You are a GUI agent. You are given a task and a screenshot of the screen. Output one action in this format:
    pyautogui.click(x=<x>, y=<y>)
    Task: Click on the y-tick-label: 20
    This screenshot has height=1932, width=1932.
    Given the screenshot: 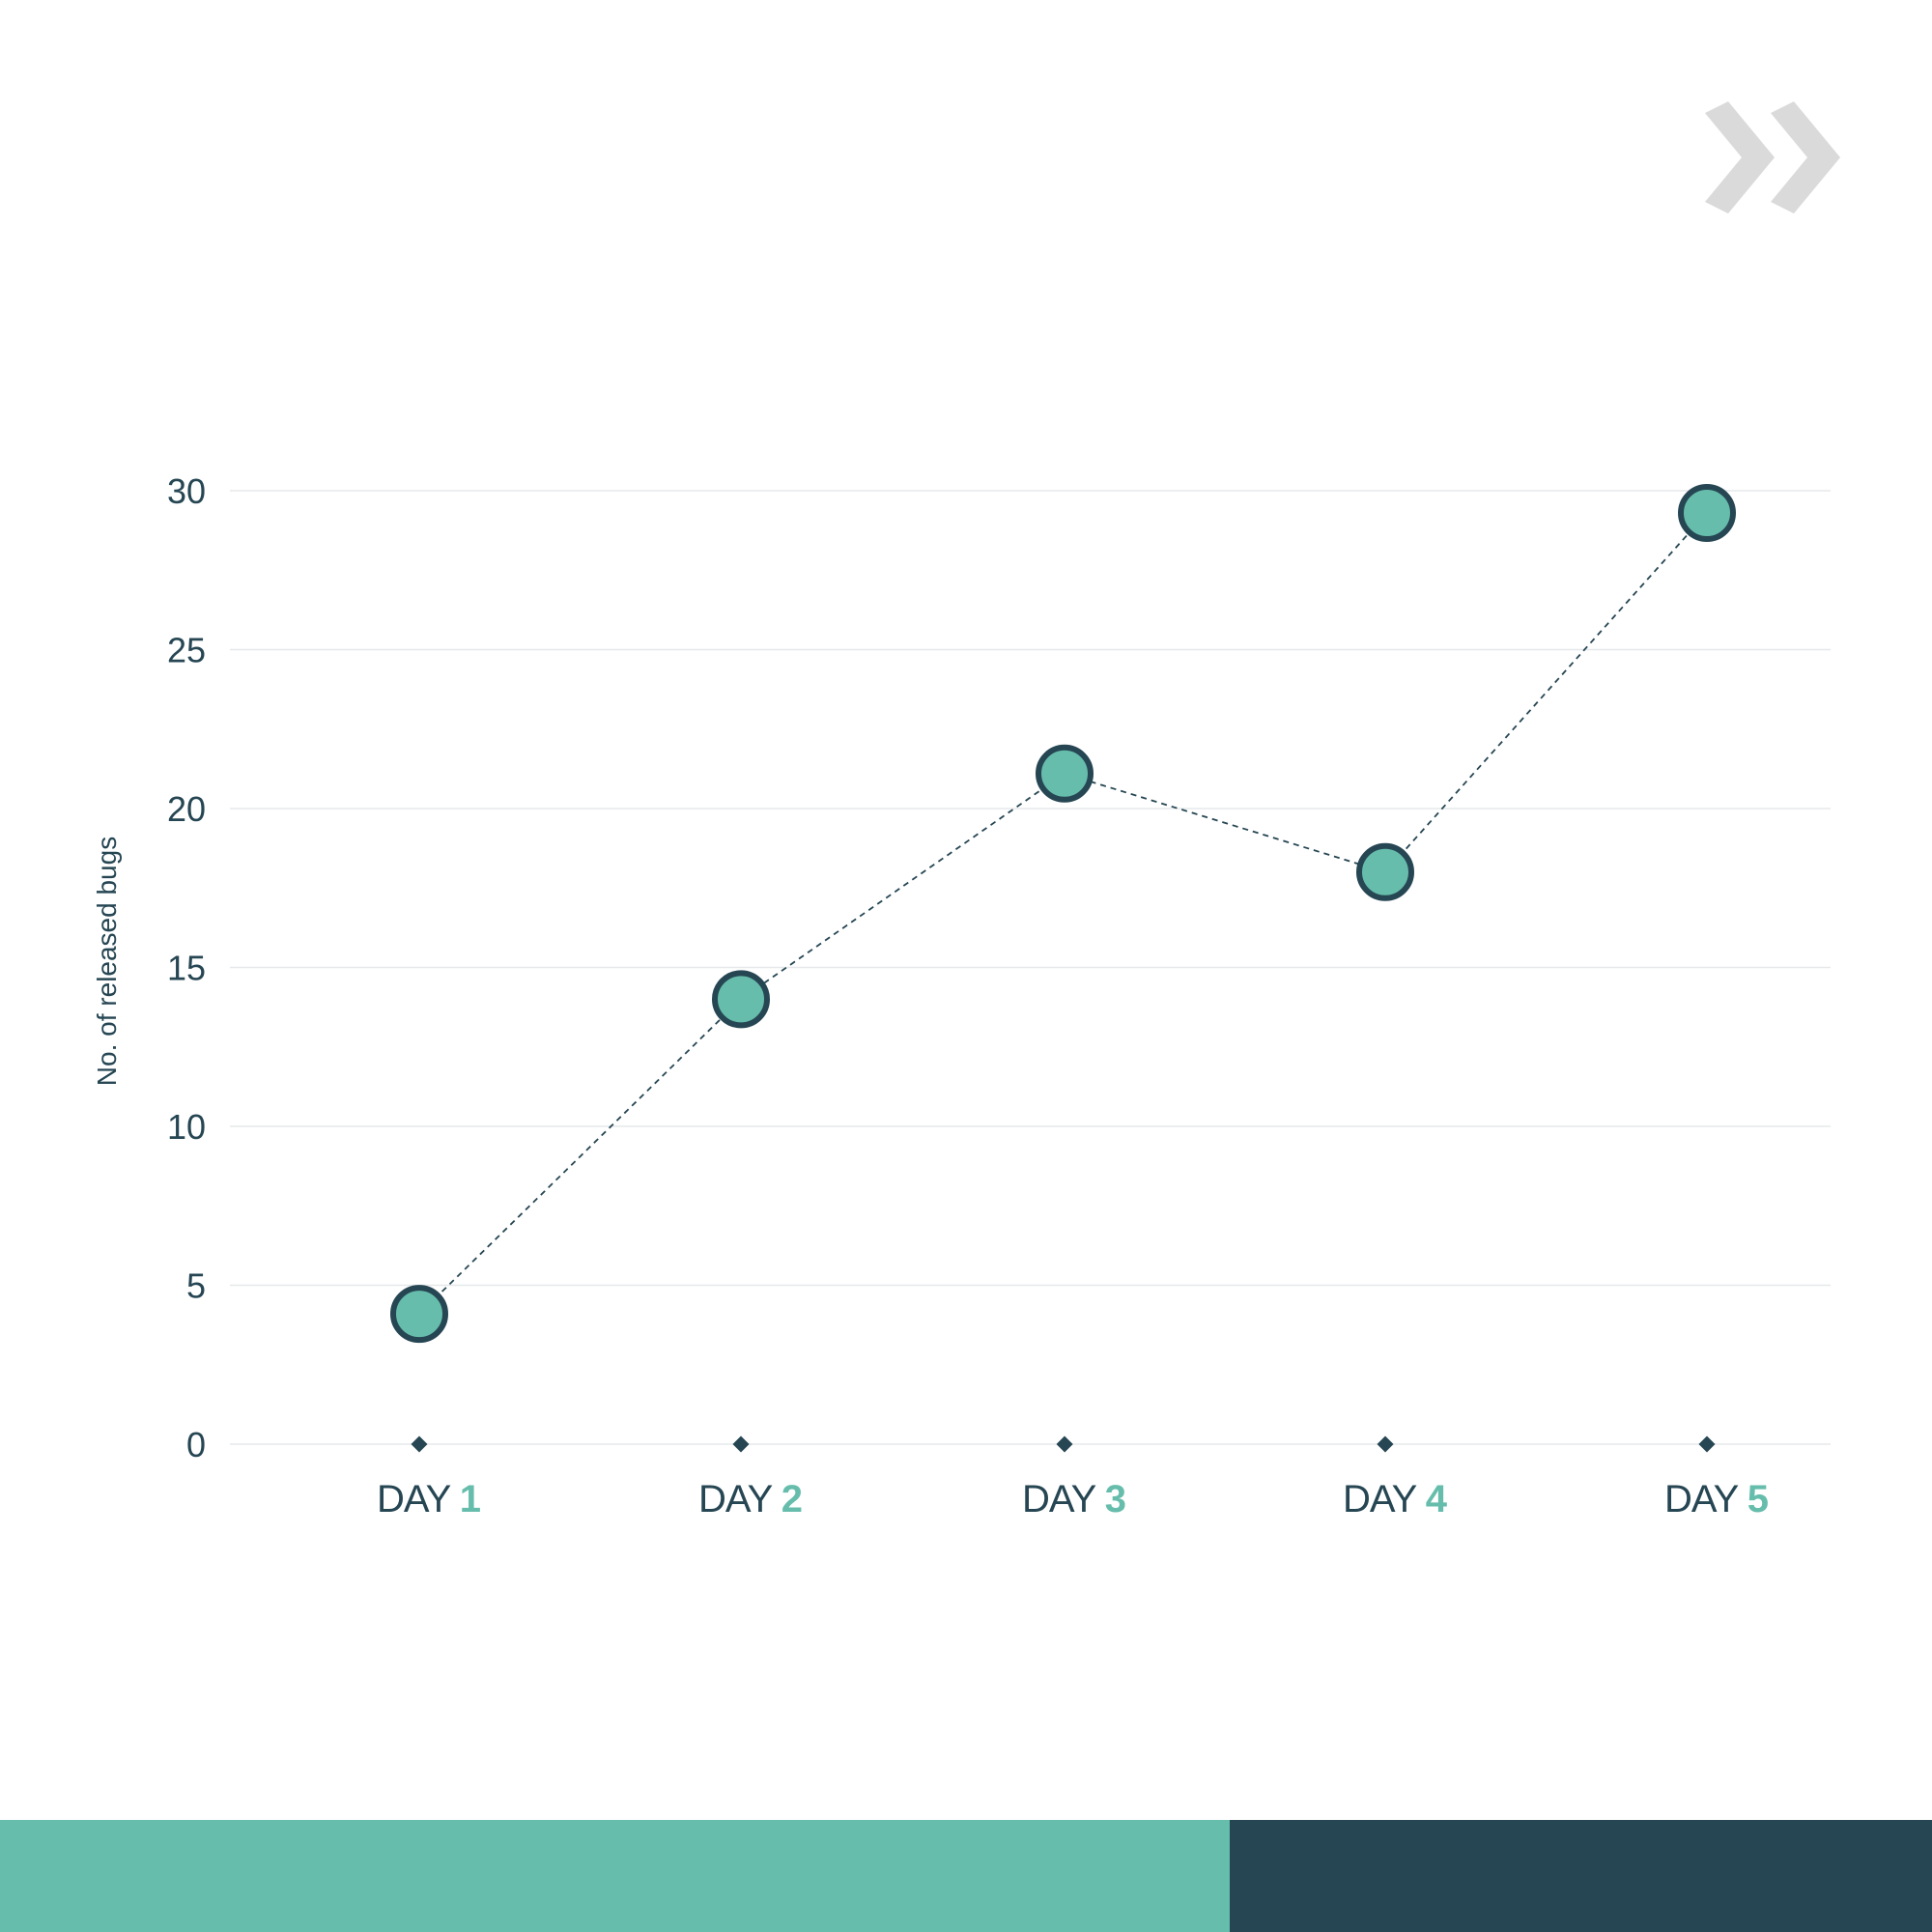 What is the action you would take?
    pyautogui.click(x=186, y=809)
    